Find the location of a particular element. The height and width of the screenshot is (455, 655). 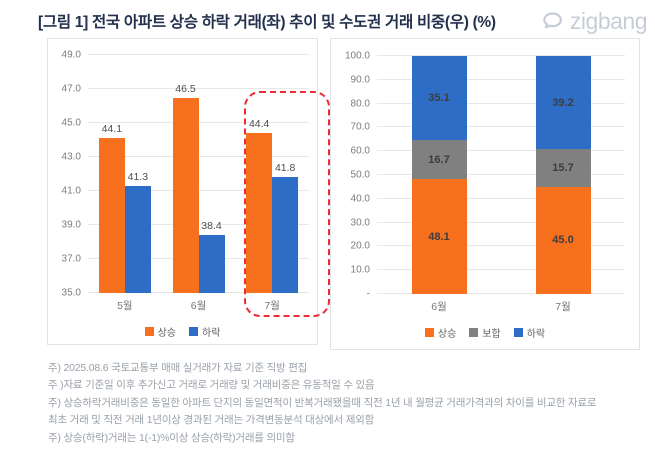

y-tick-label: 80.0 is located at coordinates (360, 104).